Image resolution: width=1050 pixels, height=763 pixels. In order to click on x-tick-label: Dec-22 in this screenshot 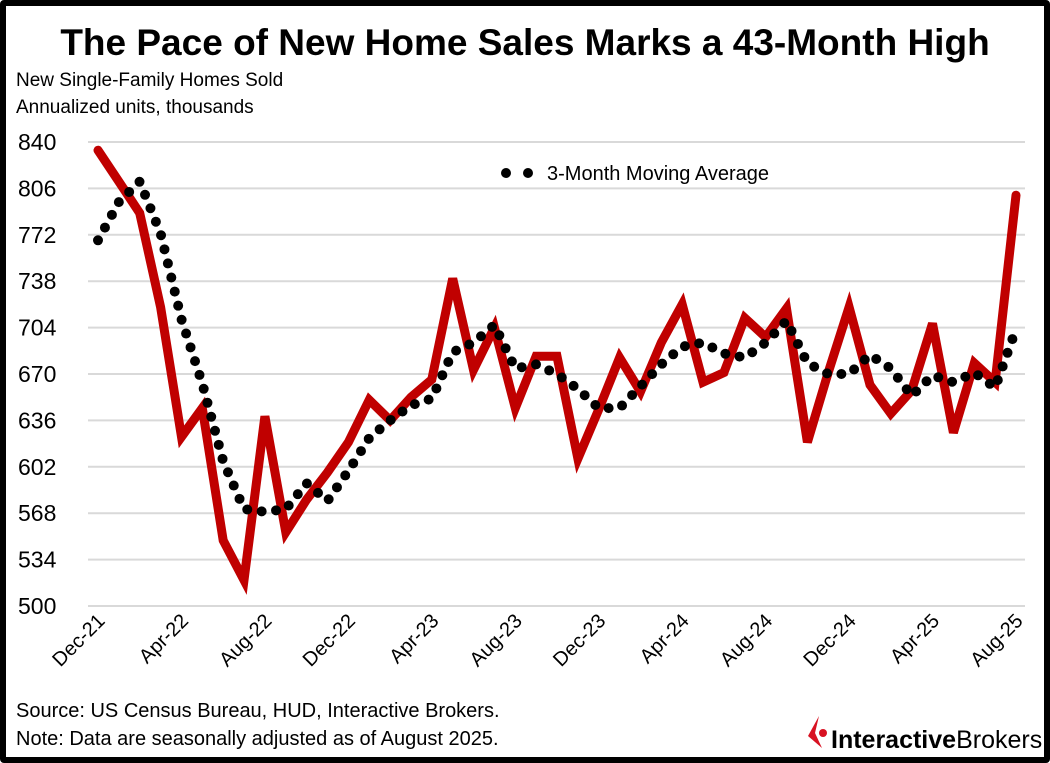, I will do `click(329, 640)`.